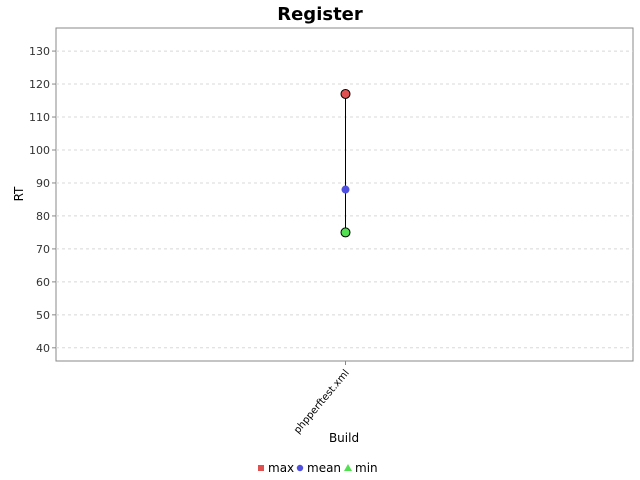 This screenshot has height=480, width=640. I want to click on legend-marker-mean, so click(300, 468).